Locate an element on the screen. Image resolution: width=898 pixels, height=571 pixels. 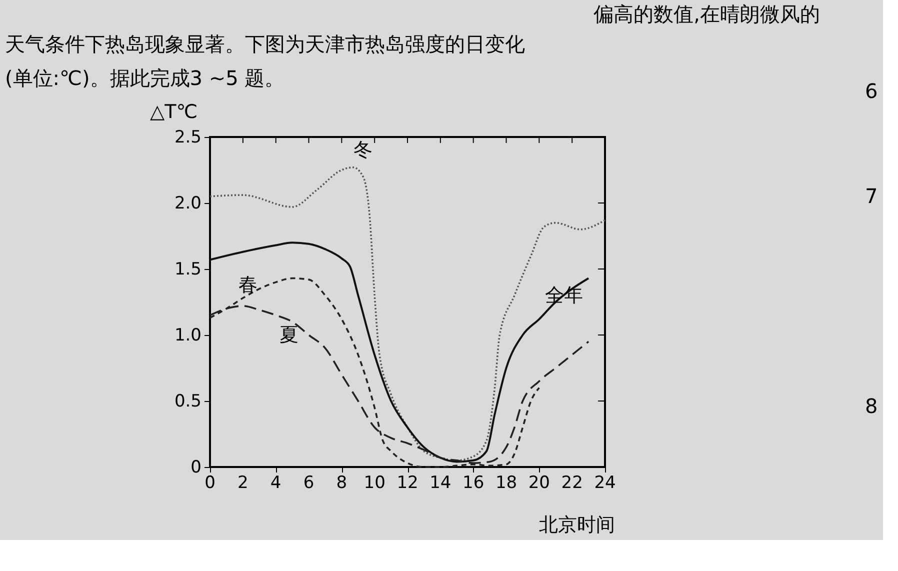
x-tick-label: 12 is located at coordinates (407, 483).